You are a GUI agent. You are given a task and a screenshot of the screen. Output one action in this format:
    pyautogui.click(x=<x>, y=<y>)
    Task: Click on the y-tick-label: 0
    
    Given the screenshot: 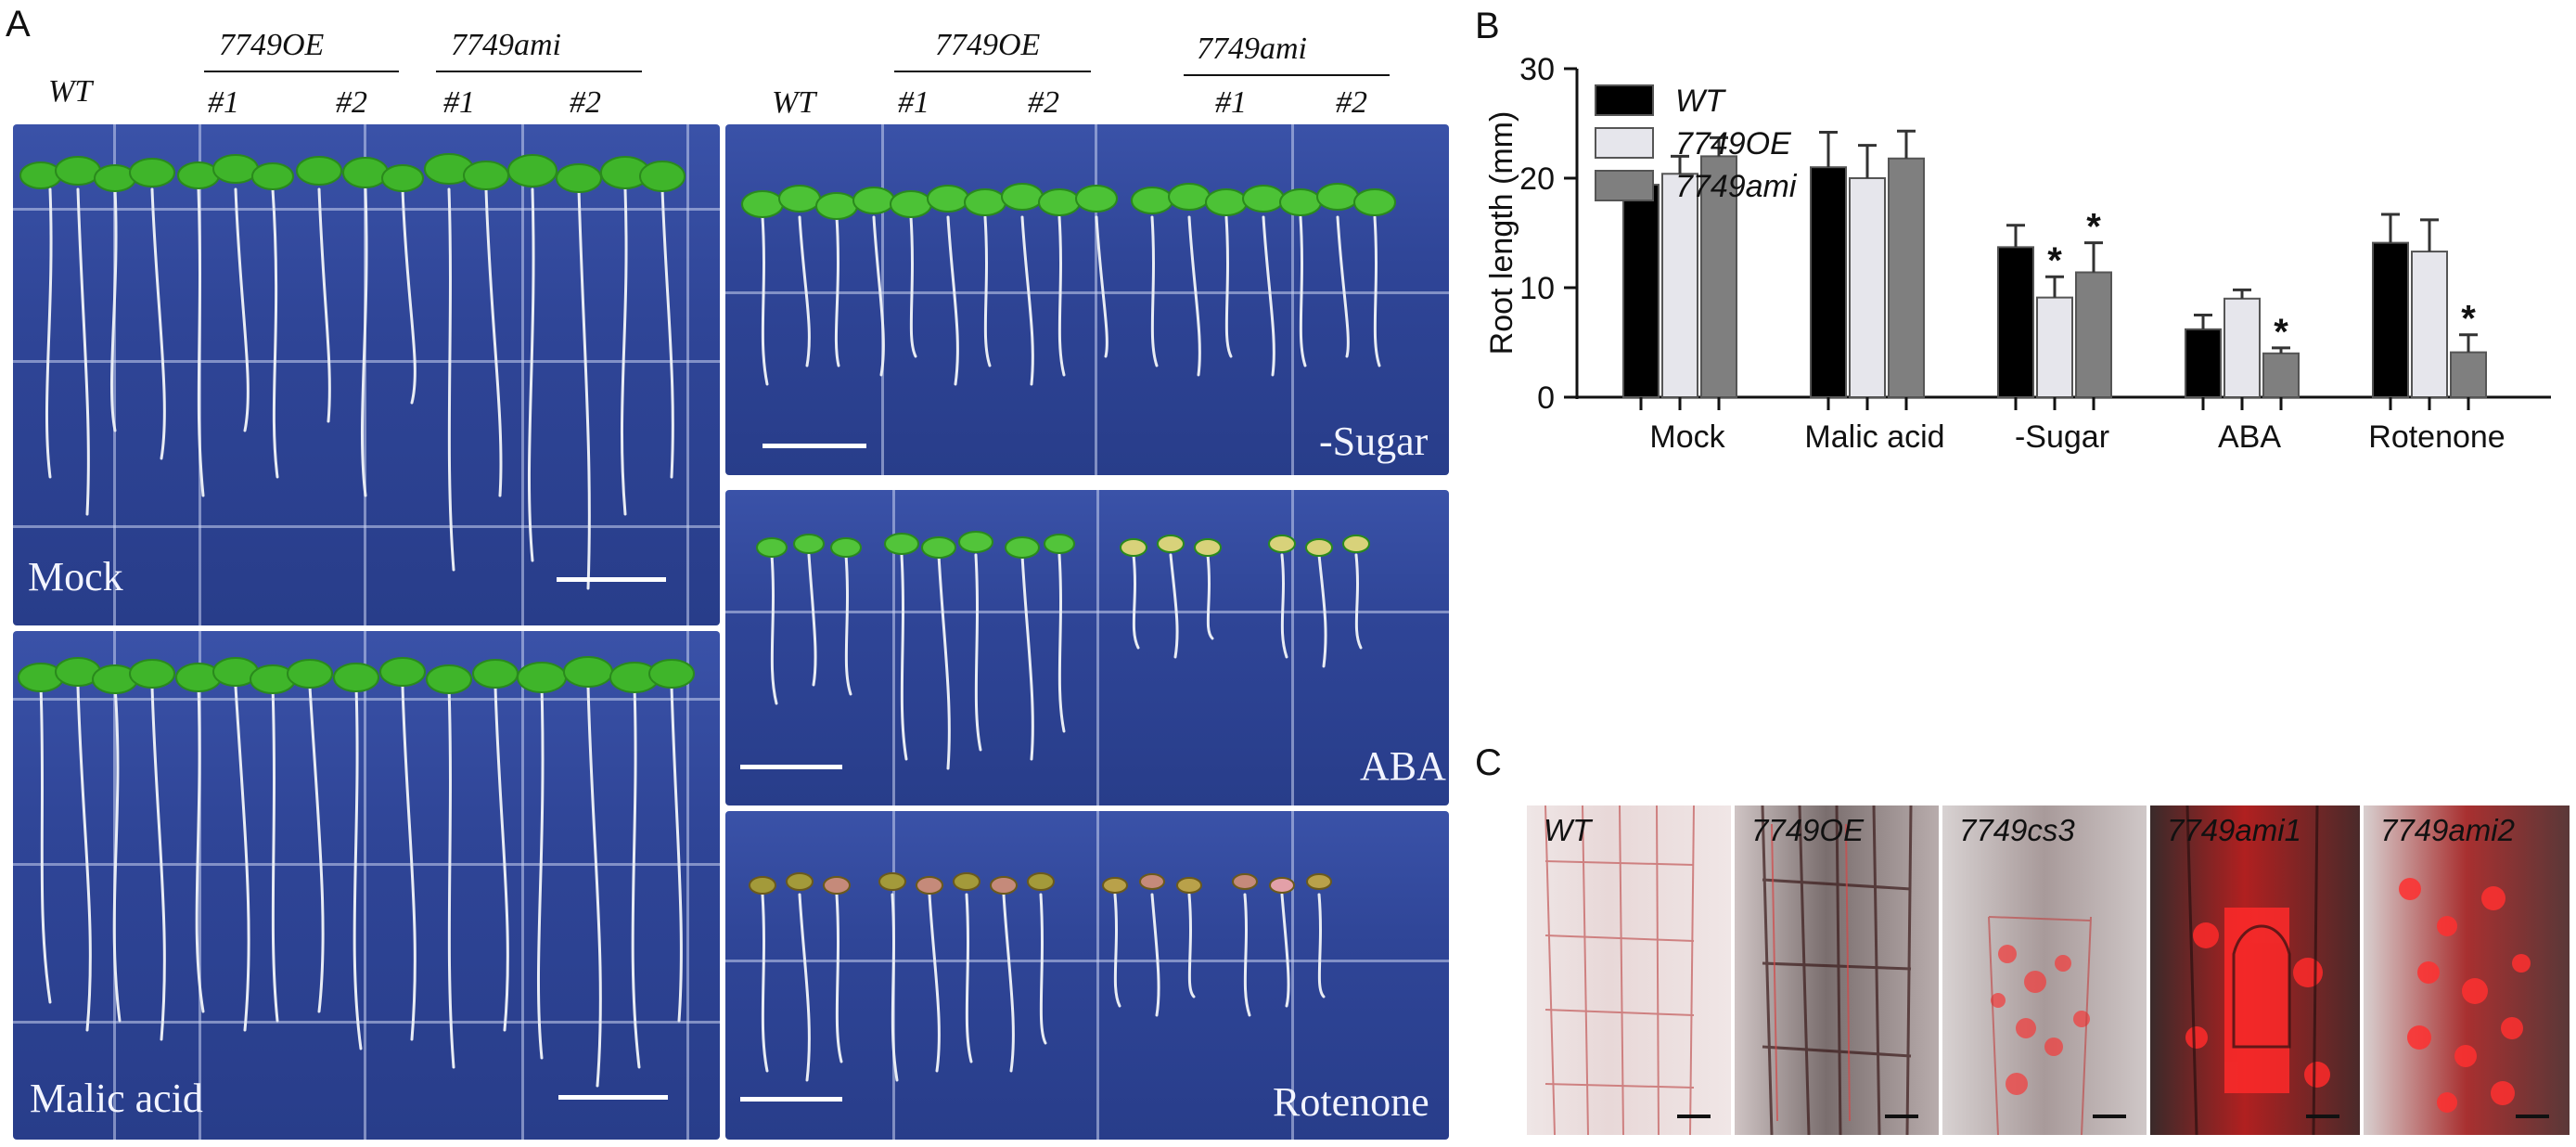 What is the action you would take?
    pyautogui.click(x=1546, y=398)
    